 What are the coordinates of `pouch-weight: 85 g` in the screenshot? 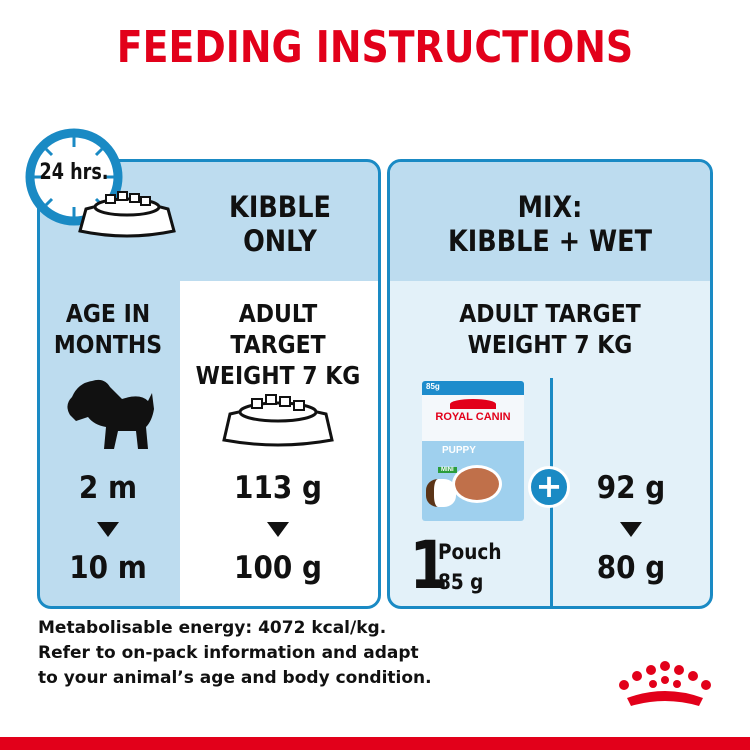 It's located at (461, 582).